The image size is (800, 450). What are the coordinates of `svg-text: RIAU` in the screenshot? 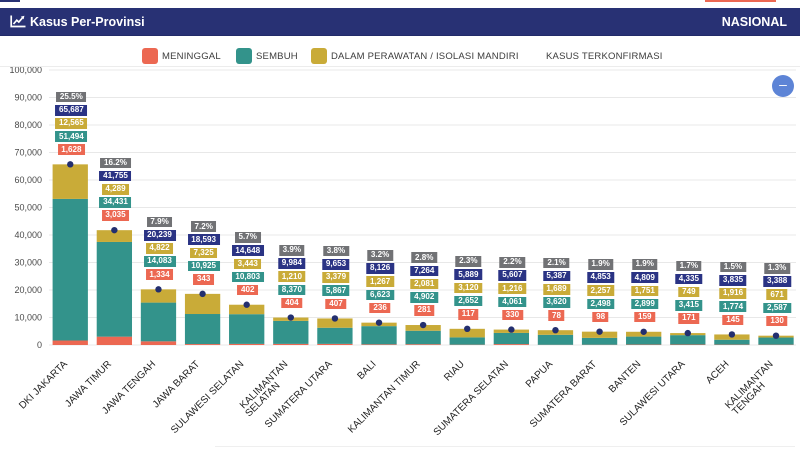 It's located at (454, 371).